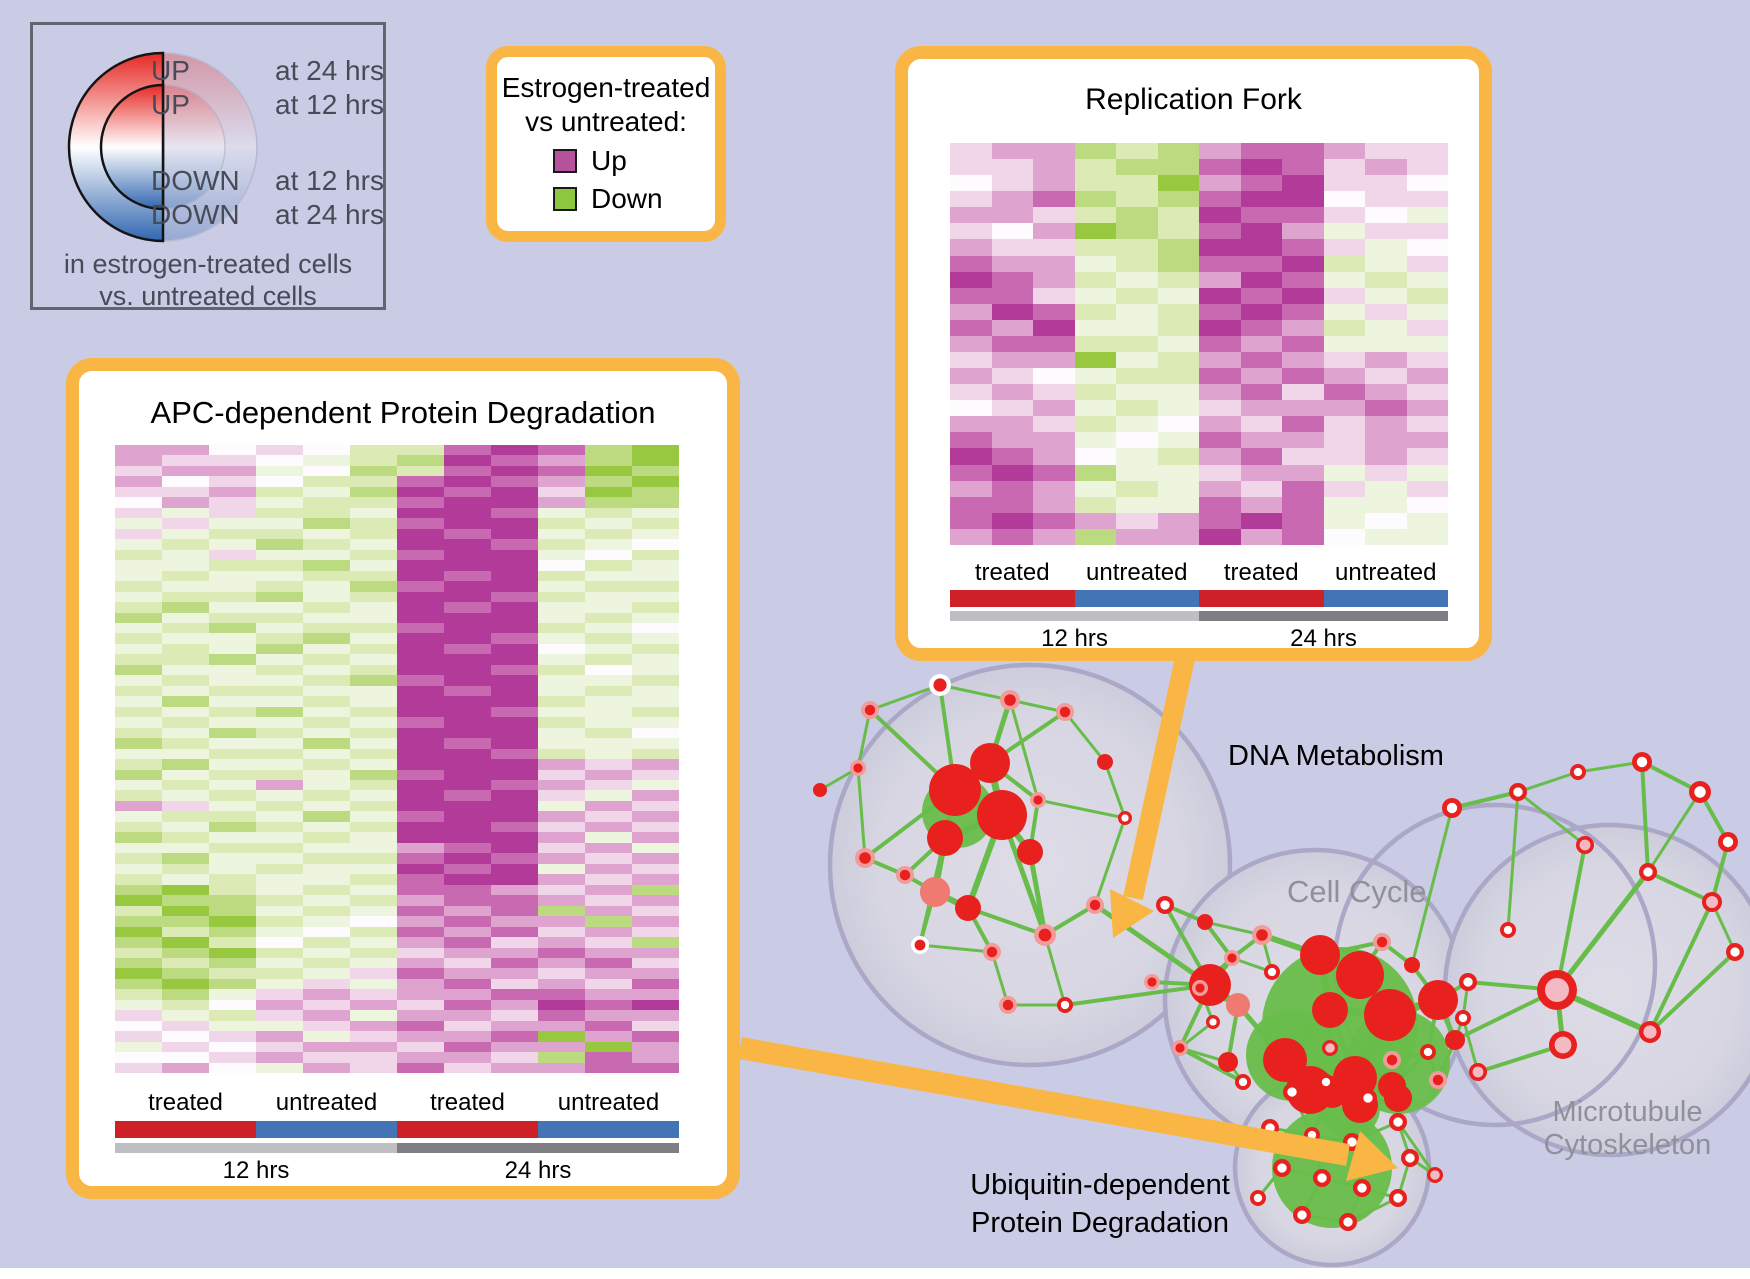  Describe the element at coordinates (1193, 99) in the screenshot. I see `replication-fork-title: Replication Fork` at that location.